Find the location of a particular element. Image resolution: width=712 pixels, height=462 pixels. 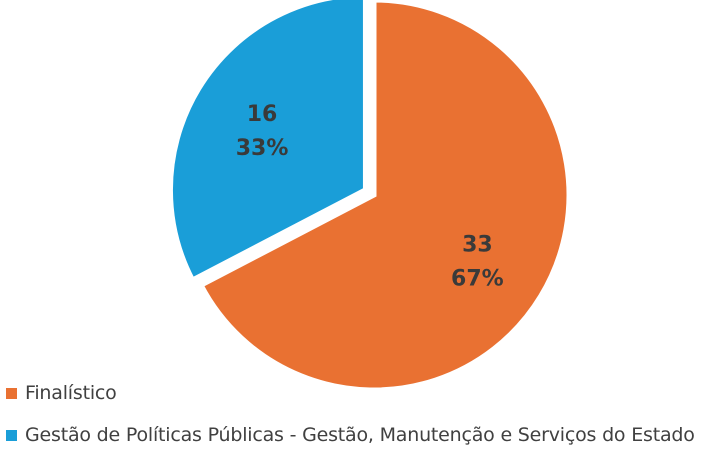

legend-swatch-finalistico is located at coordinates (11, 393).